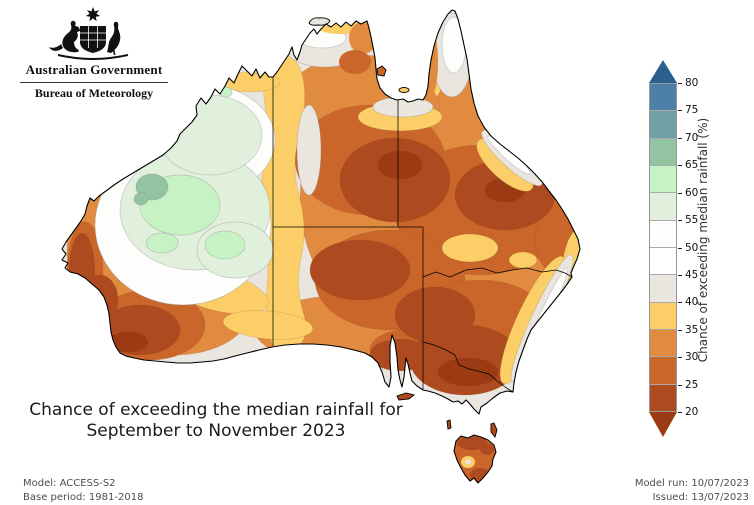 Image resolution: width=754 pixels, height=505 pixels. Describe the element at coordinates (114, 51) in the screenshot. I see `emu-leg` at that location.